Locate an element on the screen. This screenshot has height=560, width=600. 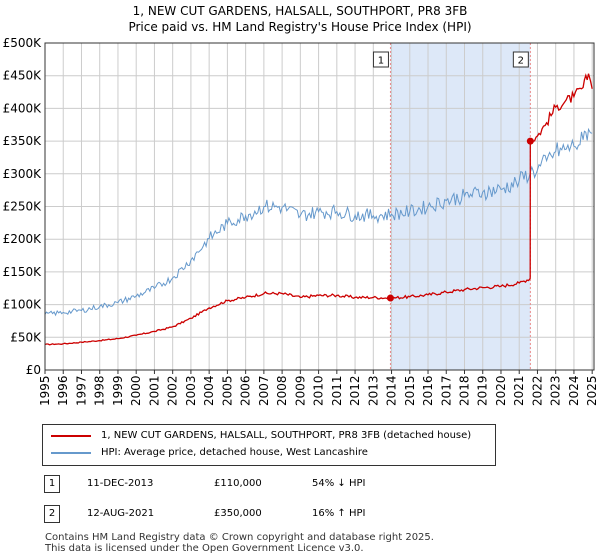
x-tick-label: 2000 is located at coordinates (136, 390).